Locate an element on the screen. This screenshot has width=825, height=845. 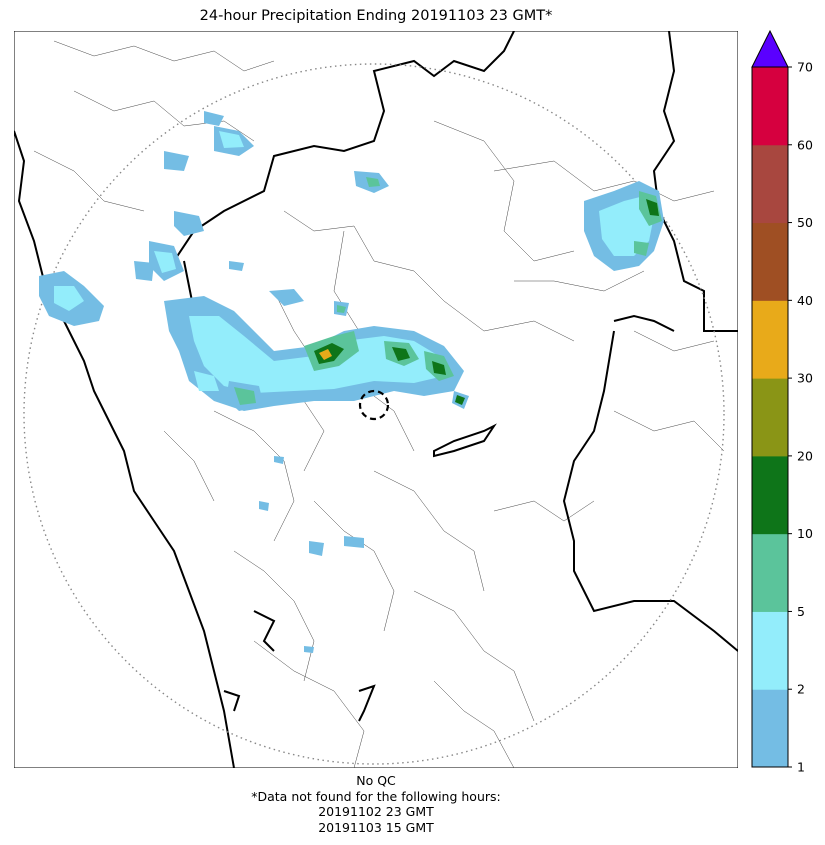
colorbar-tick-label: 50 is located at coordinates (805, 222).